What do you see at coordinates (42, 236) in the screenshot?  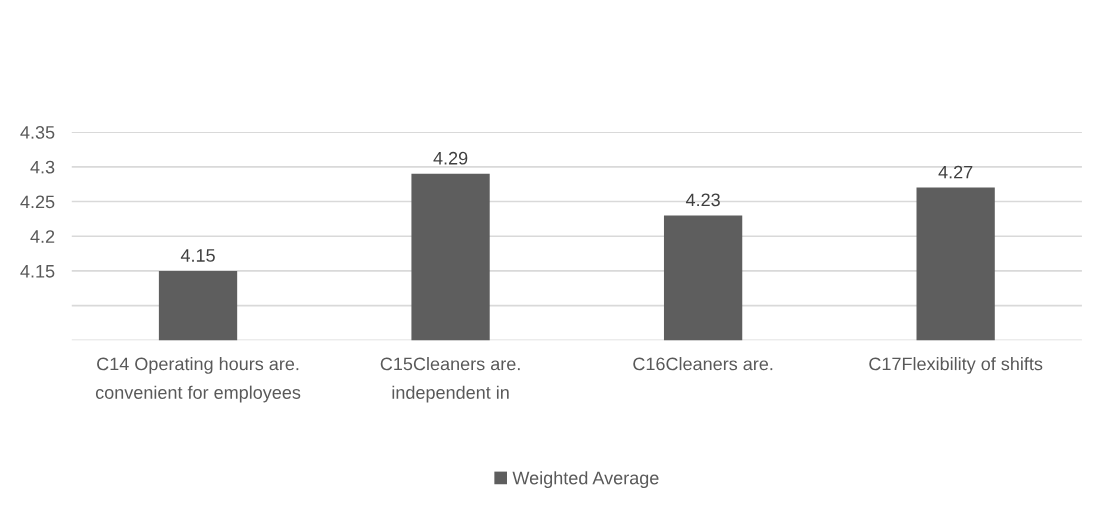 I see `y-tick-label: 4.2` at bounding box center [42, 236].